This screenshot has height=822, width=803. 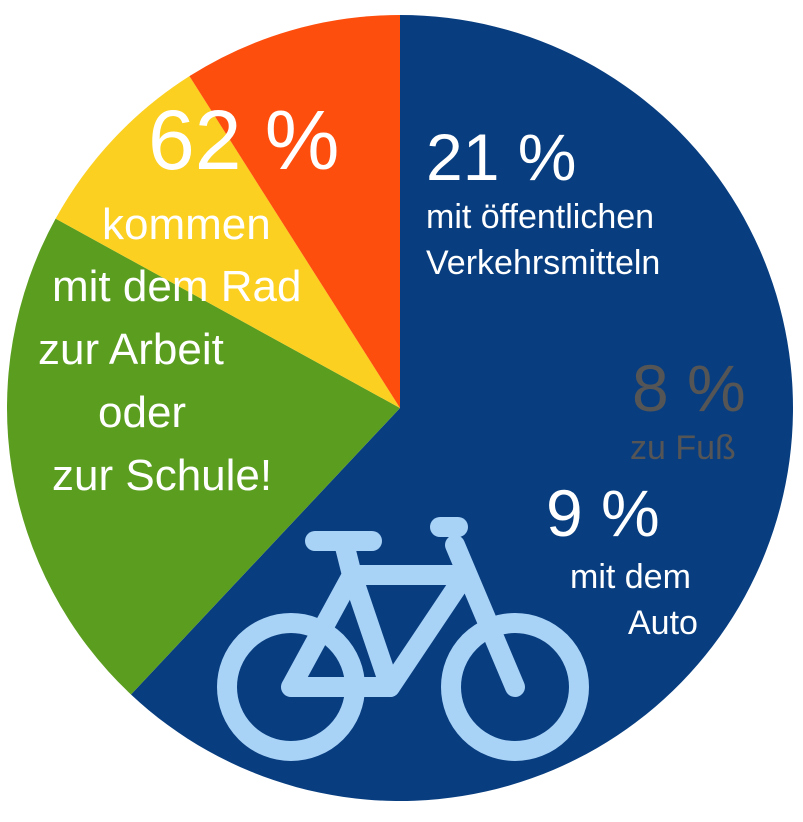 I want to click on bicycle-seat-post, so click(x=348, y=561).